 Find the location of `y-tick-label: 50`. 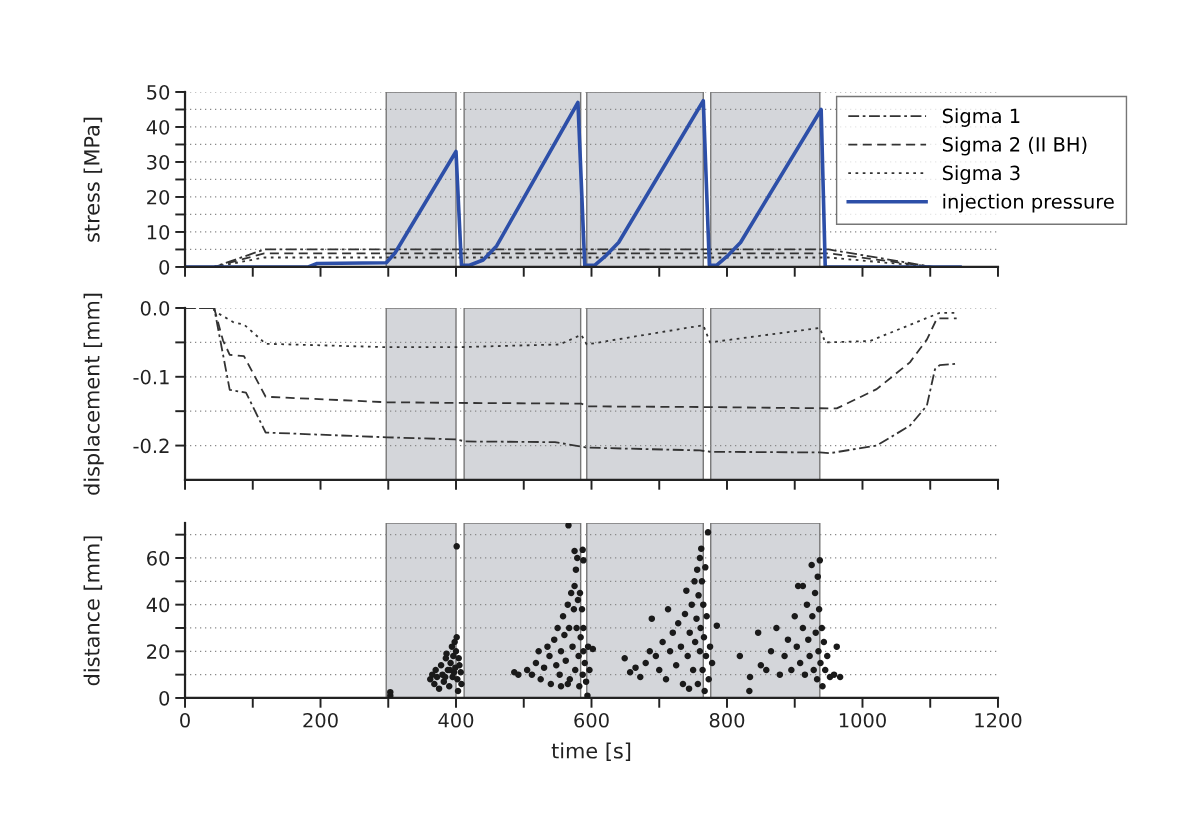

y-tick-label: 50 is located at coordinates (158, 92).